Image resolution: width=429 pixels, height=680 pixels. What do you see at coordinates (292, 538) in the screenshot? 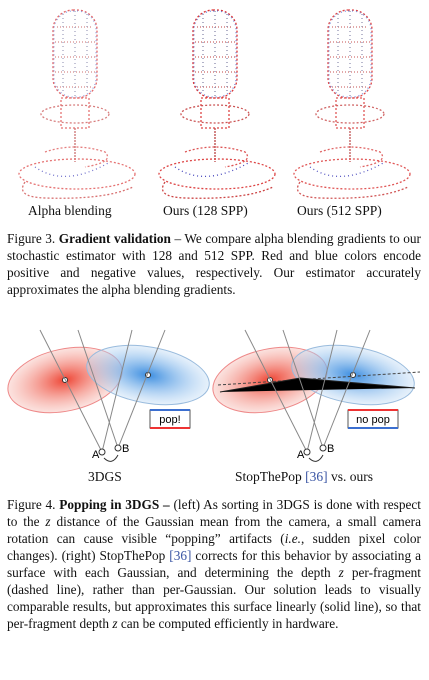
I see `italic: i.e.` at bounding box center [292, 538].